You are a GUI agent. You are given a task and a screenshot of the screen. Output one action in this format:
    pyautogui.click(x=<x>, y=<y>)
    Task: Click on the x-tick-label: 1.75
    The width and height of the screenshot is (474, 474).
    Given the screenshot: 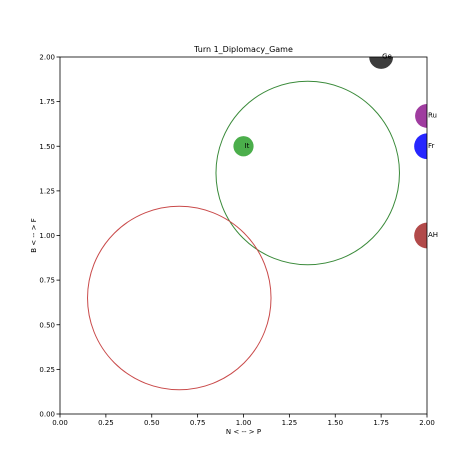 What is the action you would take?
    pyautogui.click(x=381, y=423)
    